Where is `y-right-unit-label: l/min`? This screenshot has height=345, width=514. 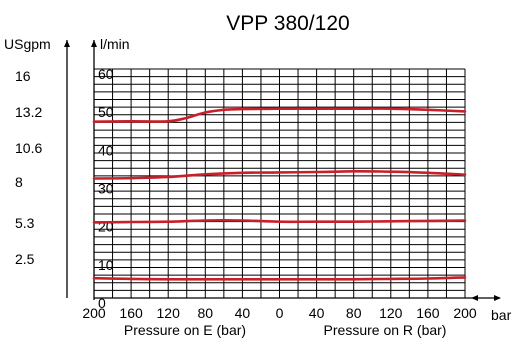
y-right-unit-label: l/min is located at coordinates (115, 44).